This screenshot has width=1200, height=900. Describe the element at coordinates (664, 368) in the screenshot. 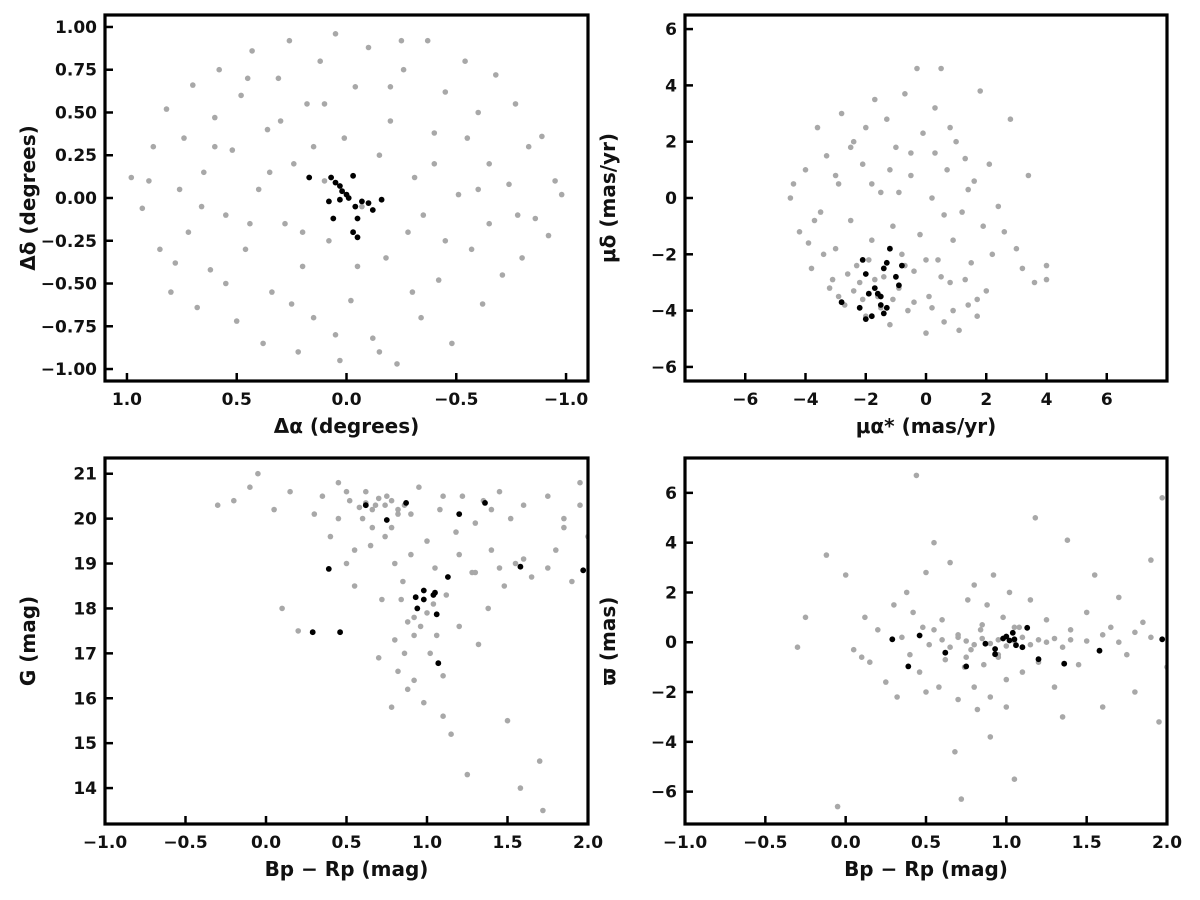

I see `y-tick-label: −6` at that location.